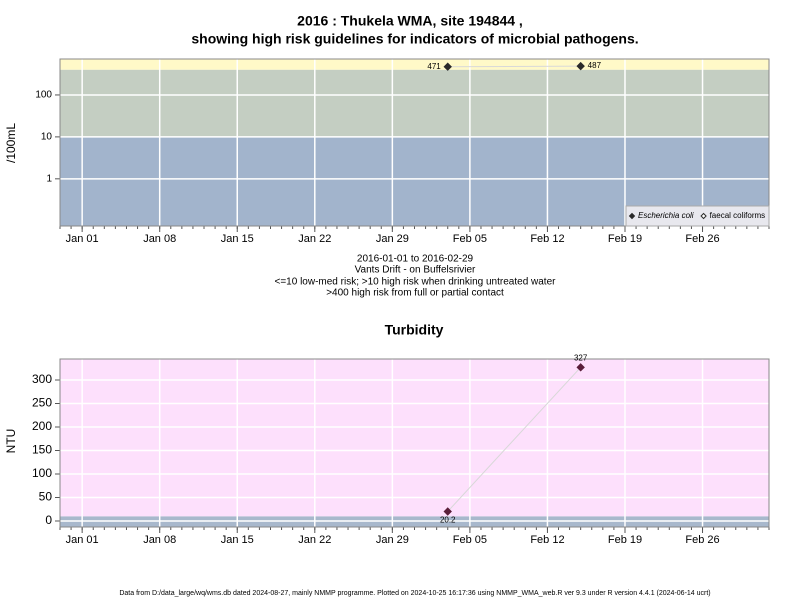 The width and height of the screenshot is (800, 600). I want to click on data-label: 471, so click(434, 66).